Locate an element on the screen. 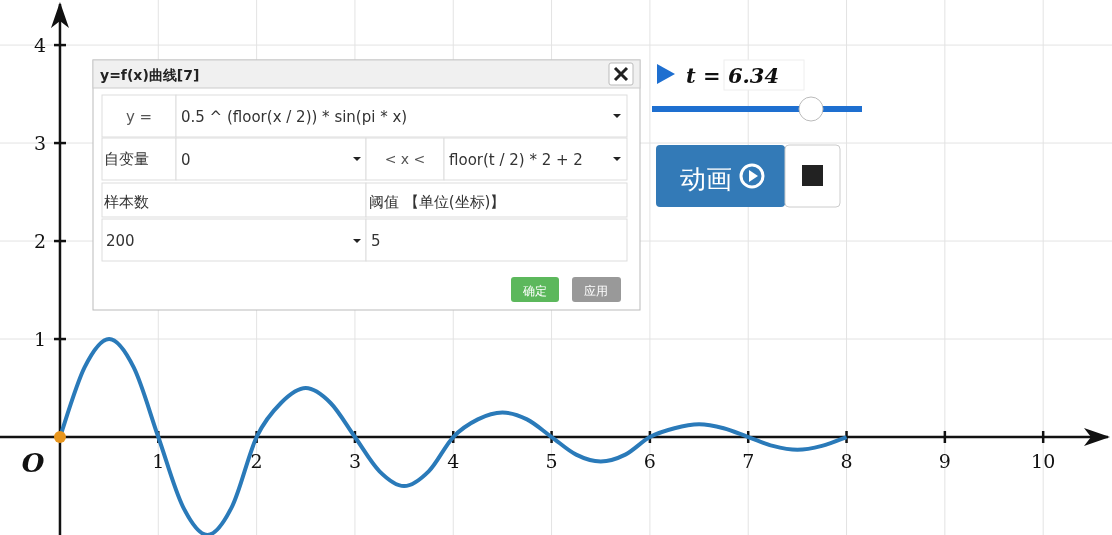 This screenshot has height=535, width=1112. annotation: 确定 is located at coordinates (534, 291).